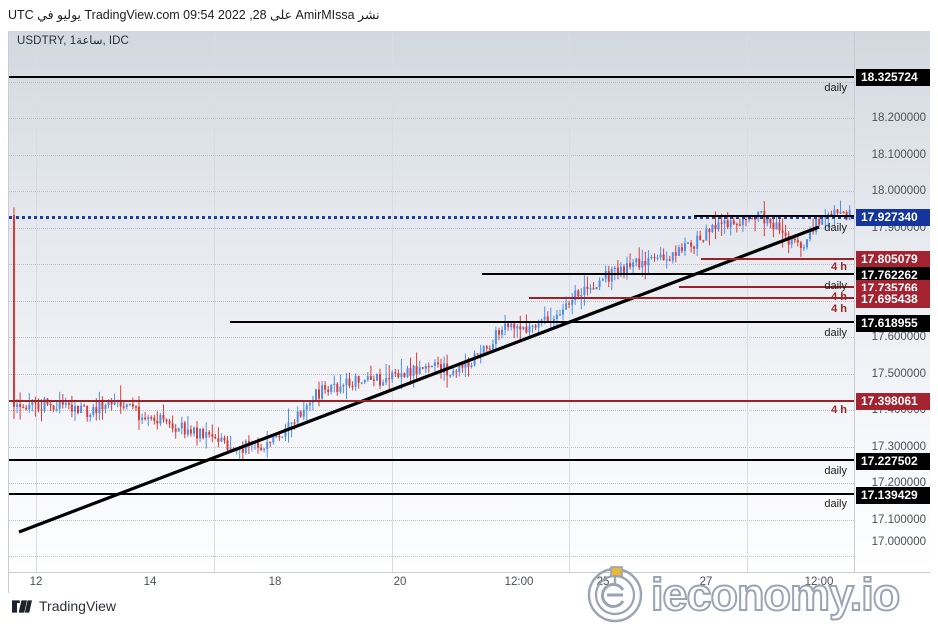 The width and height of the screenshot is (938, 627). I want to click on tag-daily-17-618955: daily, so click(835, 333).